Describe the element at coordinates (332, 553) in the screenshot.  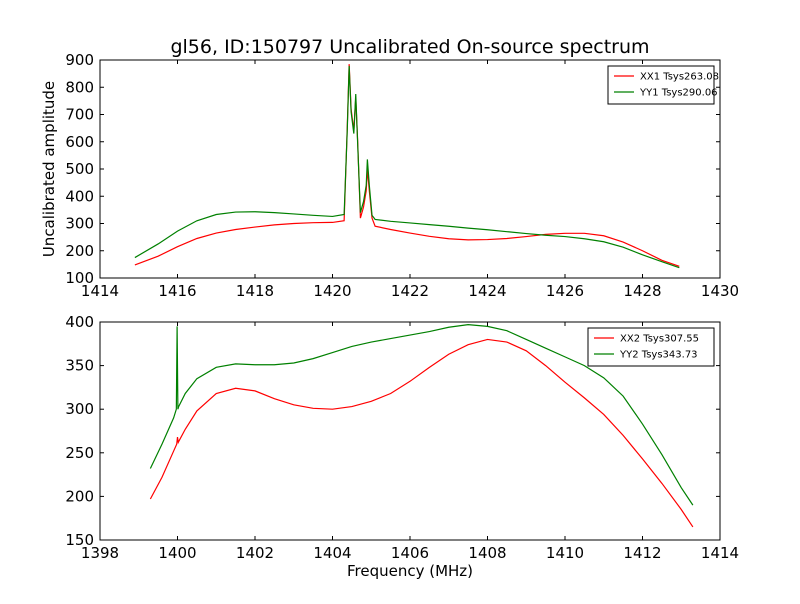
I see `x-tick-label-1-3: 1404` at that location.